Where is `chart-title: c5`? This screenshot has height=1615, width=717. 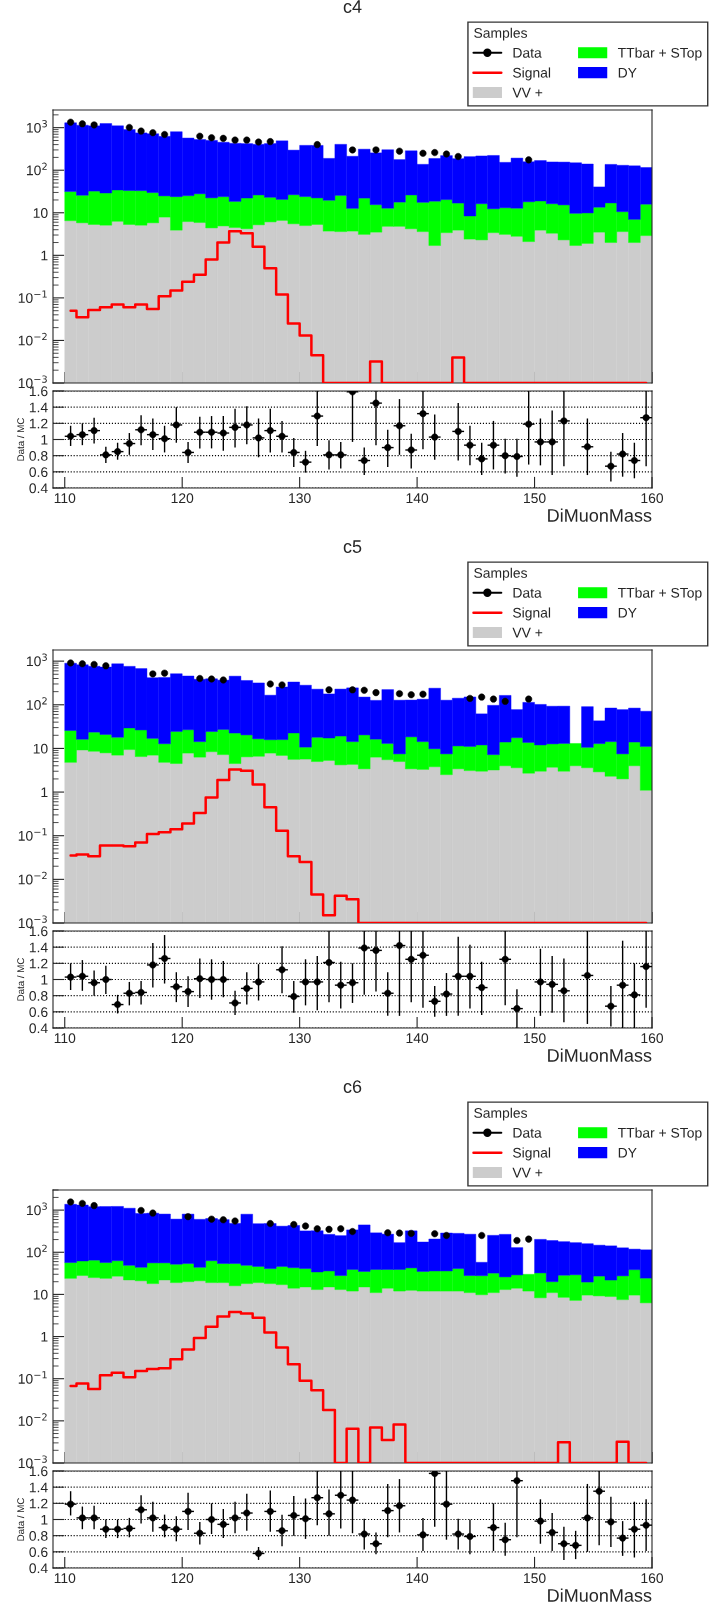 chart-title: c5 is located at coordinates (352, 546).